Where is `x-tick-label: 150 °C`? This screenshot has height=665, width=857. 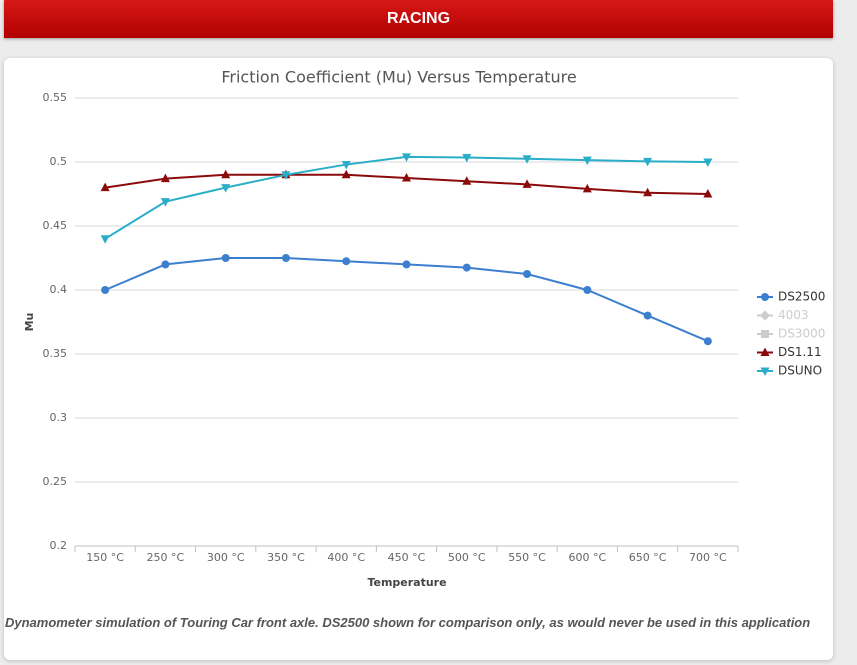
x-tick-label: 150 °C is located at coordinates (105, 557).